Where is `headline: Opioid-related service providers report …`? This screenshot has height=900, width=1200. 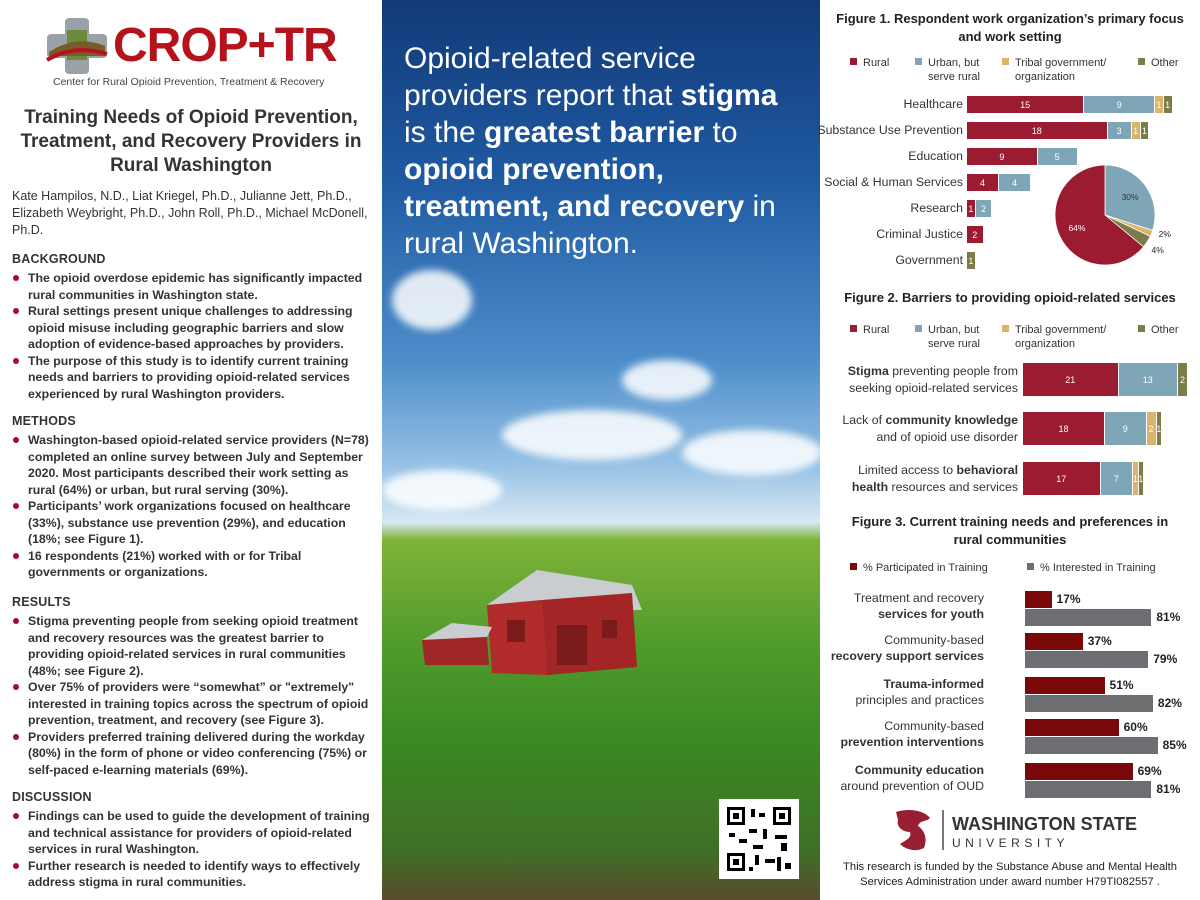
headline: Opioid-related service providers report … is located at coordinates (604, 151).